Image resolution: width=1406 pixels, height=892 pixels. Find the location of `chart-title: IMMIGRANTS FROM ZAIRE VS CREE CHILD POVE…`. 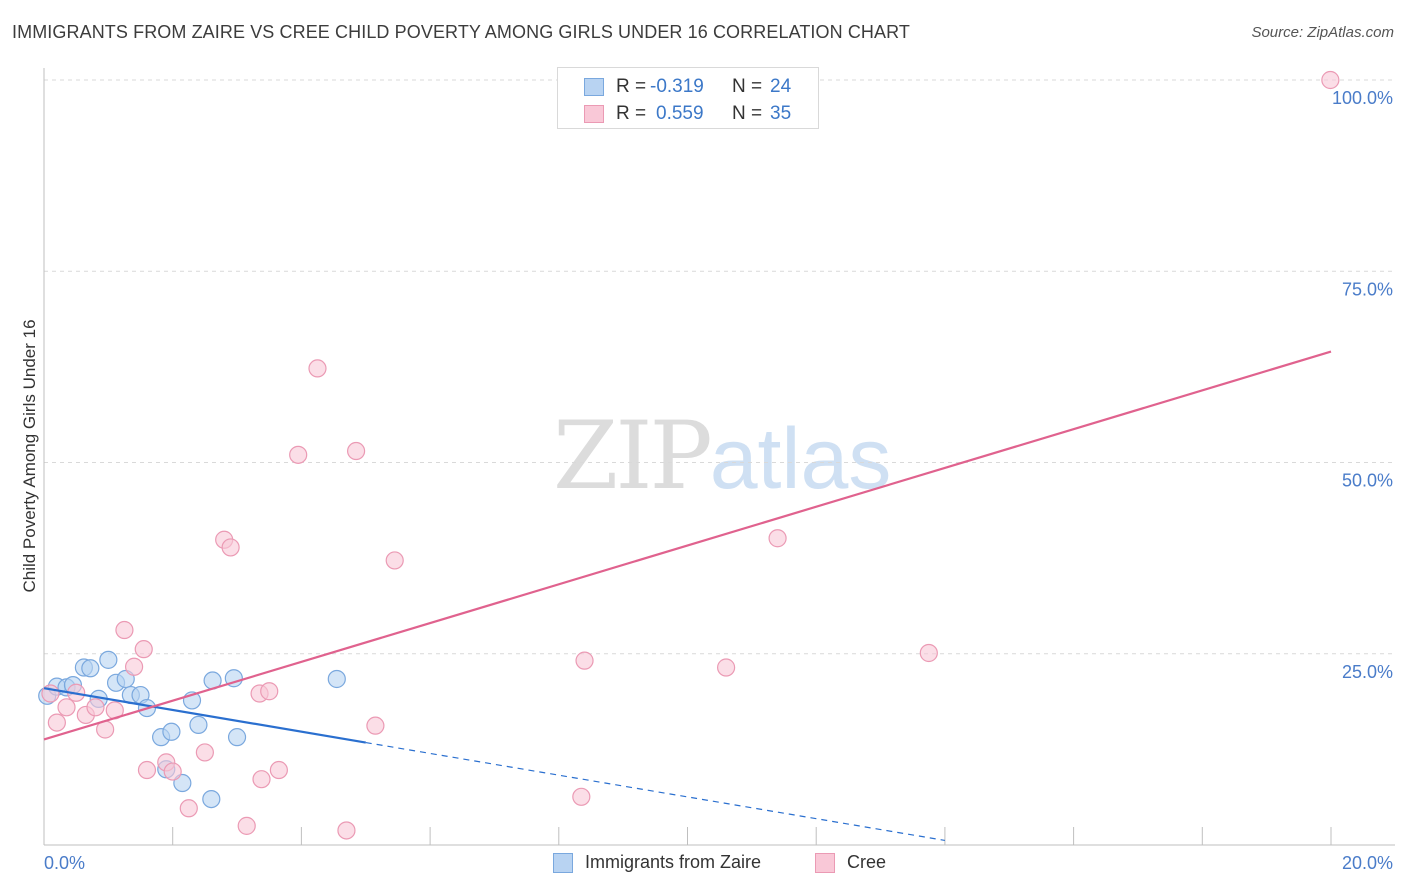

chart-title: IMMIGRANTS FROM ZAIRE VS CREE CHILD POVE… is located at coordinates (461, 32).